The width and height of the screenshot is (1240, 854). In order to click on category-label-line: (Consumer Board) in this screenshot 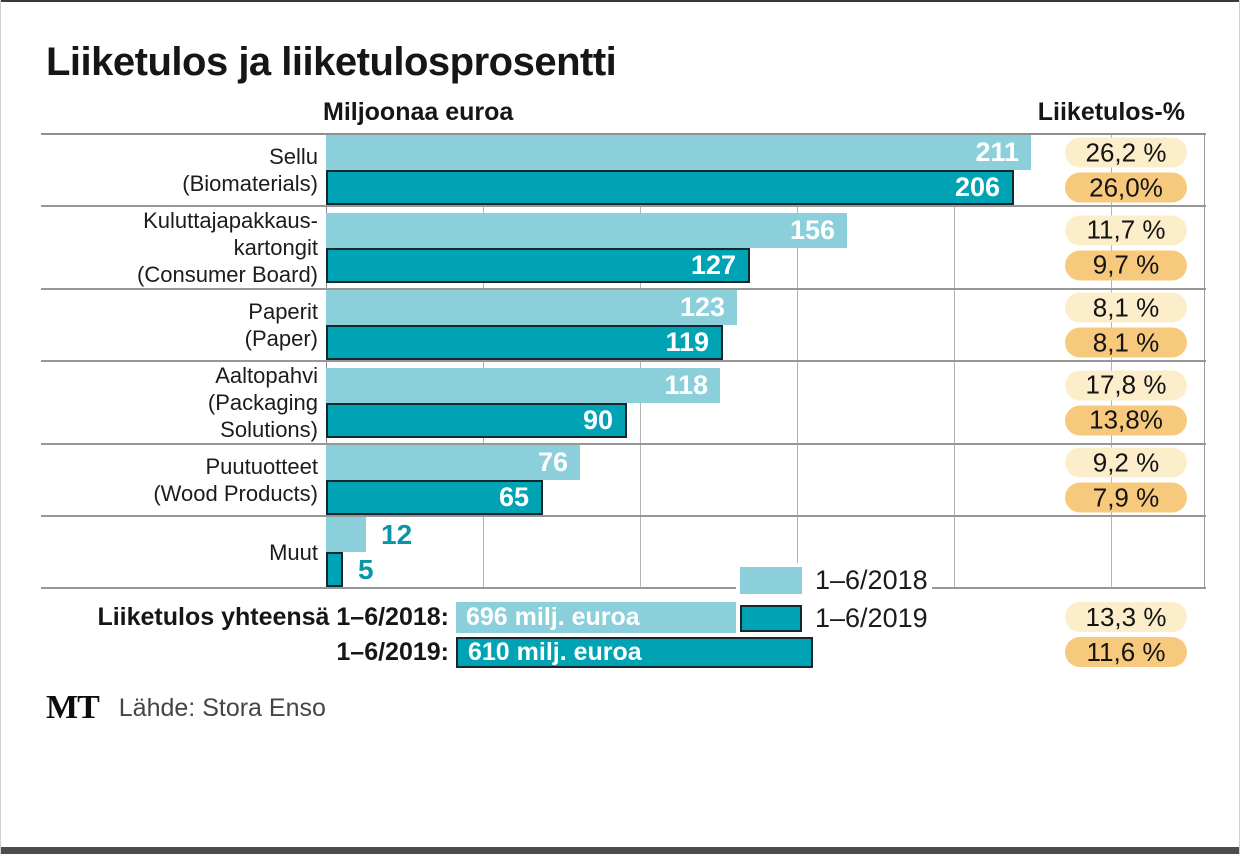, I will do `click(227, 274)`.